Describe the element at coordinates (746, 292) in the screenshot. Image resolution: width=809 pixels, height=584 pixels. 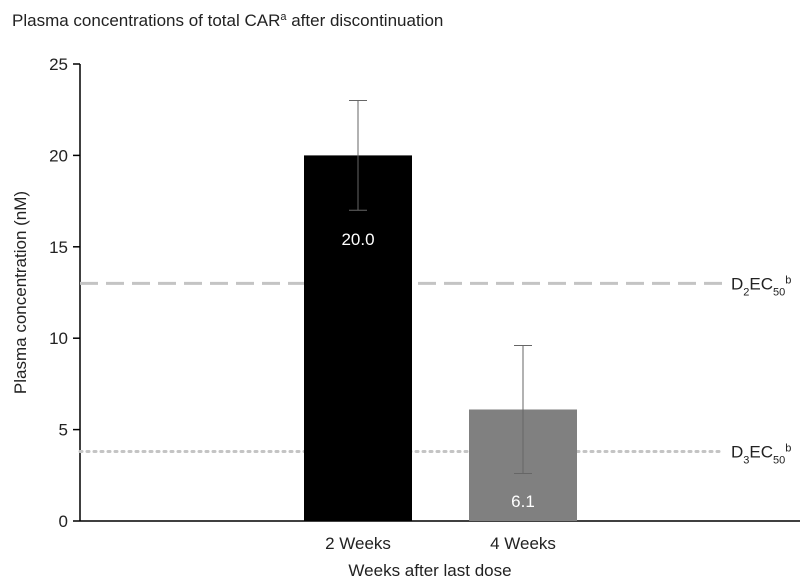
I see `reference-label-part: 2` at that location.